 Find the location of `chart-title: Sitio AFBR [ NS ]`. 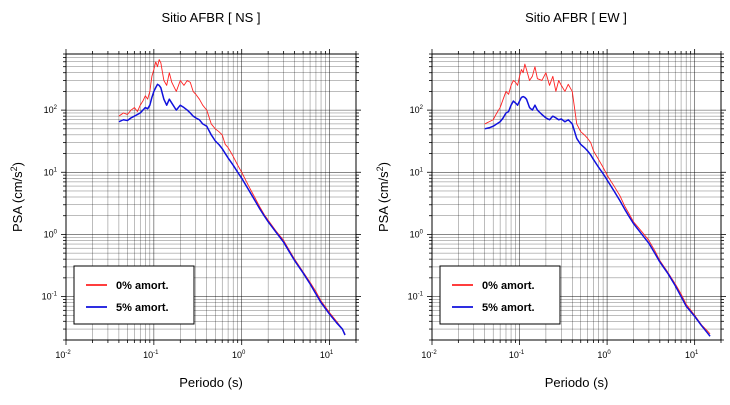

chart-title: Sitio AFBR [ NS ] is located at coordinates (211, 17).